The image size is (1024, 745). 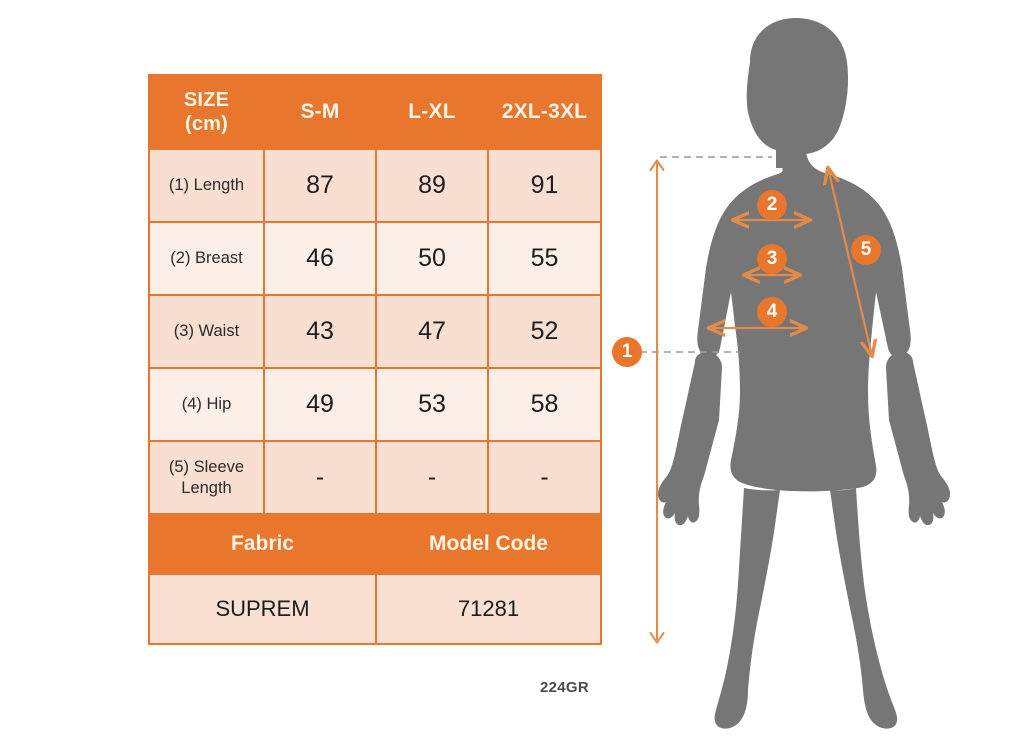 What do you see at coordinates (850, 262) in the screenshot?
I see `sleeve-length-measure-arrow` at bounding box center [850, 262].